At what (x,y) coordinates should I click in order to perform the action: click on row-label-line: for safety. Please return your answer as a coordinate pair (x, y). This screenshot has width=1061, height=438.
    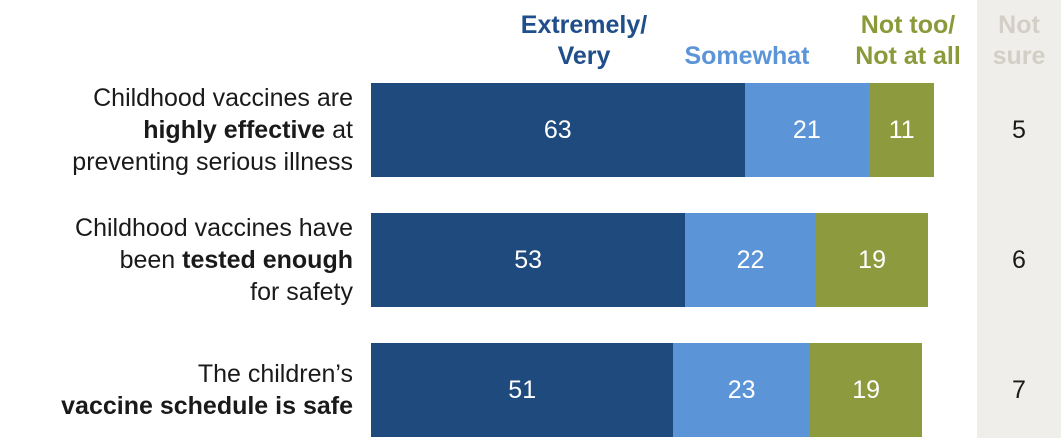
    Looking at the image, I should click on (176, 292).